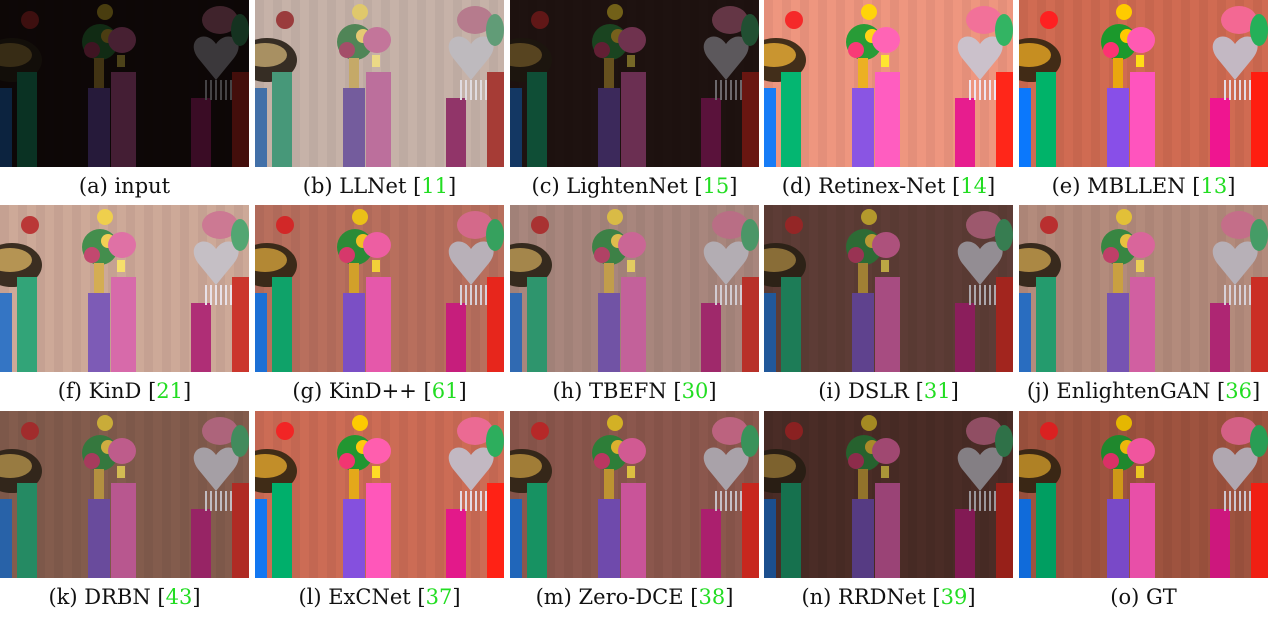 The height and width of the screenshot is (627, 1272). Describe the element at coordinates (1118, 391) in the screenshot. I see `caption-label: (j) EnlightenGAN` at that location.